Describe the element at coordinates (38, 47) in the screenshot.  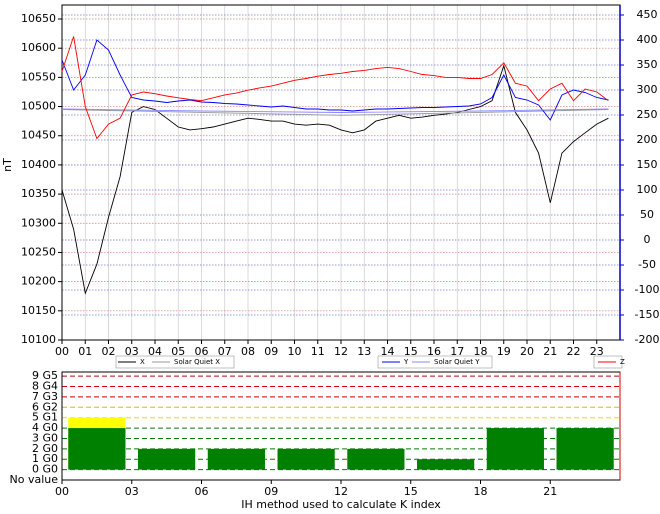
I see `y-tick-label: 10600` at that location.